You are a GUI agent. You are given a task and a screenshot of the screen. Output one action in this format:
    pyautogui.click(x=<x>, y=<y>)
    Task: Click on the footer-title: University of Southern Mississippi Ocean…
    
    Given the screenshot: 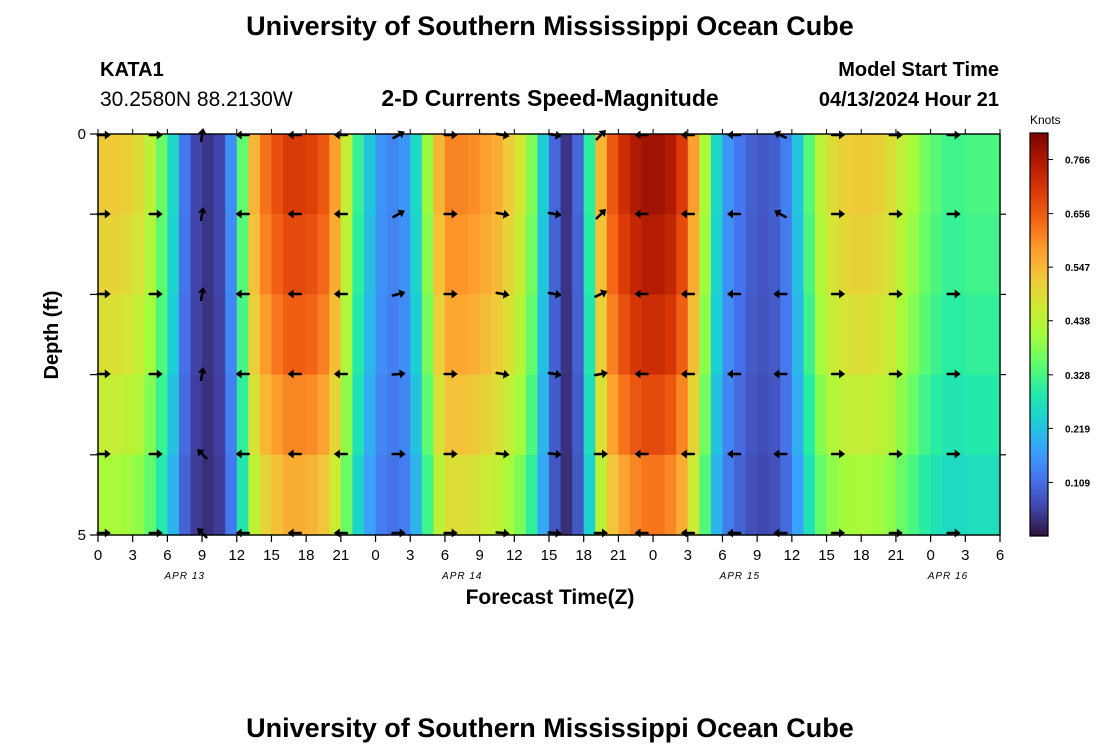 What is the action you would take?
    pyautogui.click(x=550, y=728)
    